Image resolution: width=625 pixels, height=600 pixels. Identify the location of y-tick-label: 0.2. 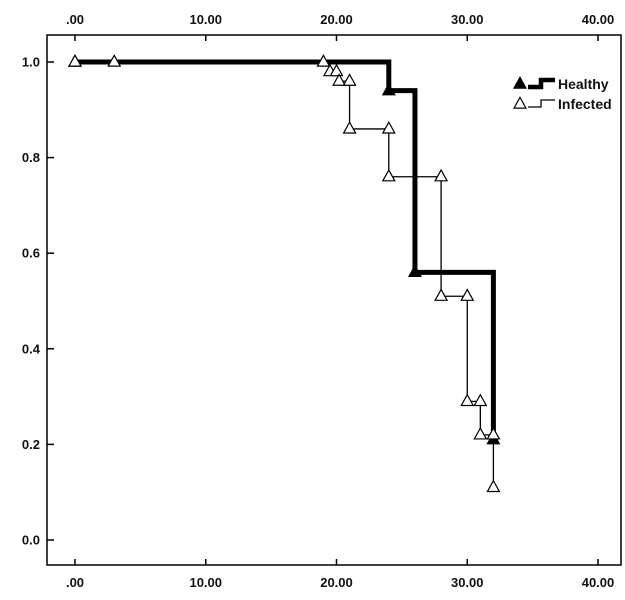
(31, 444).